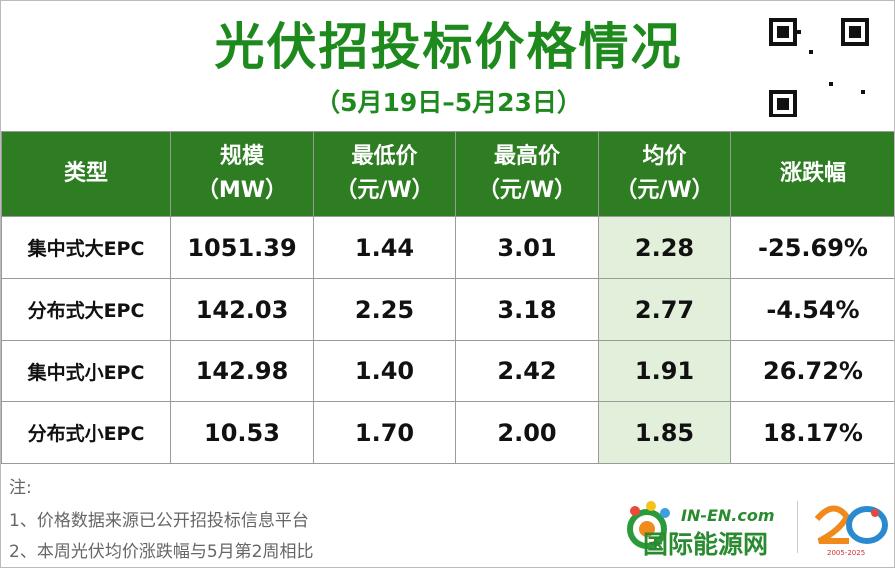 This screenshot has height=568, width=895. I want to click on data-cell: 2.00, so click(527, 433).